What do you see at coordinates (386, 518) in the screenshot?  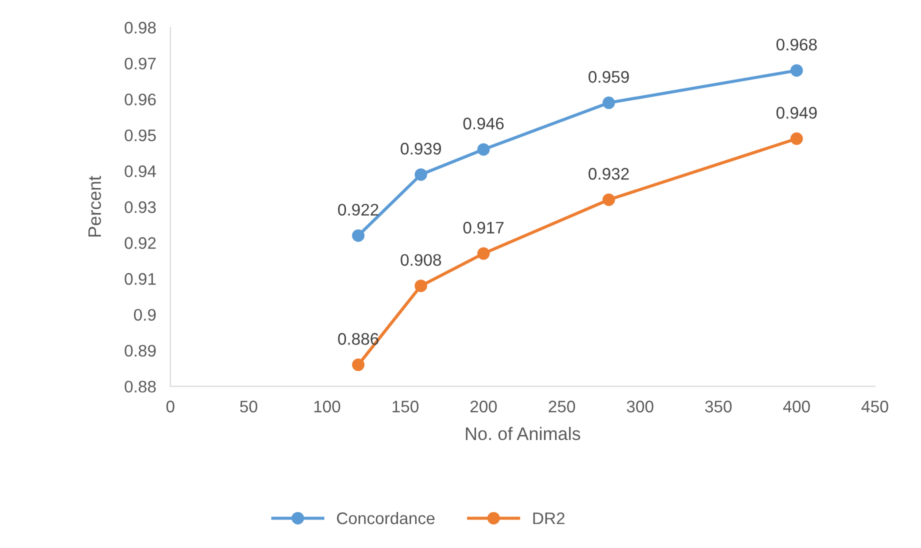 I see `legend-label: Concordance` at bounding box center [386, 518].